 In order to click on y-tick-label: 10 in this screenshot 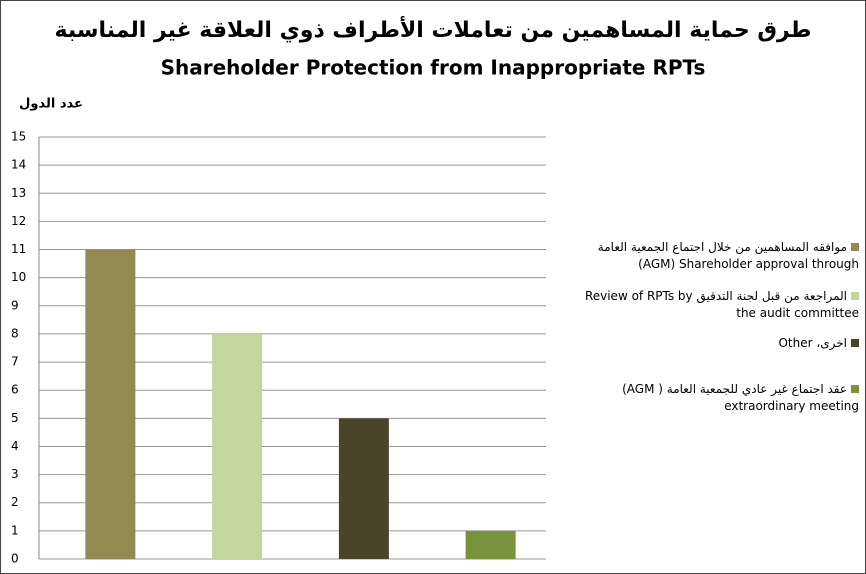, I will do `click(18, 277)`.